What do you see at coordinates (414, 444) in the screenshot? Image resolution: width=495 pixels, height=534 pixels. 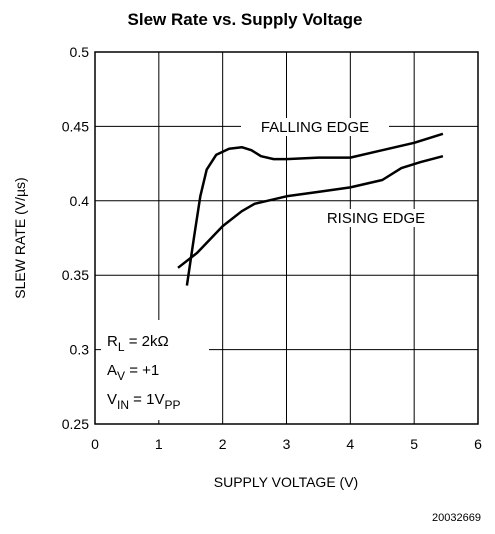 I see `x-tick-label: 5` at bounding box center [414, 444].